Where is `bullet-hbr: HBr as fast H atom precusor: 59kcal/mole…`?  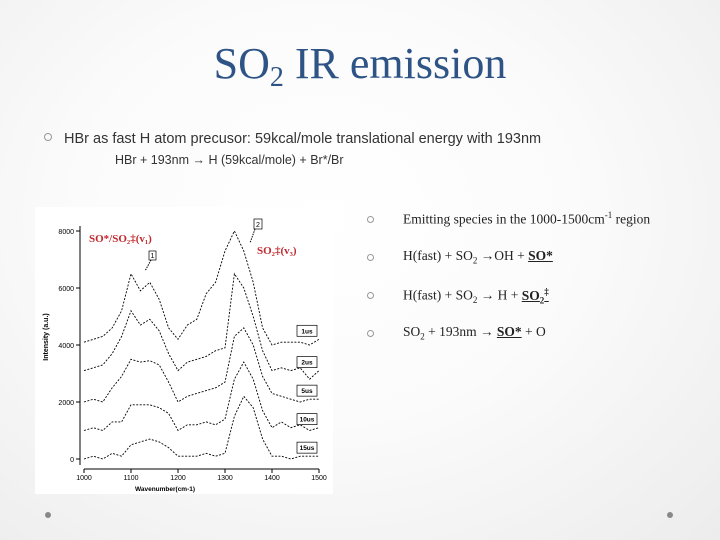
bullet-hbr: HBr as fast H atom precusor: 59kcal/mole… is located at coordinates (292, 139).